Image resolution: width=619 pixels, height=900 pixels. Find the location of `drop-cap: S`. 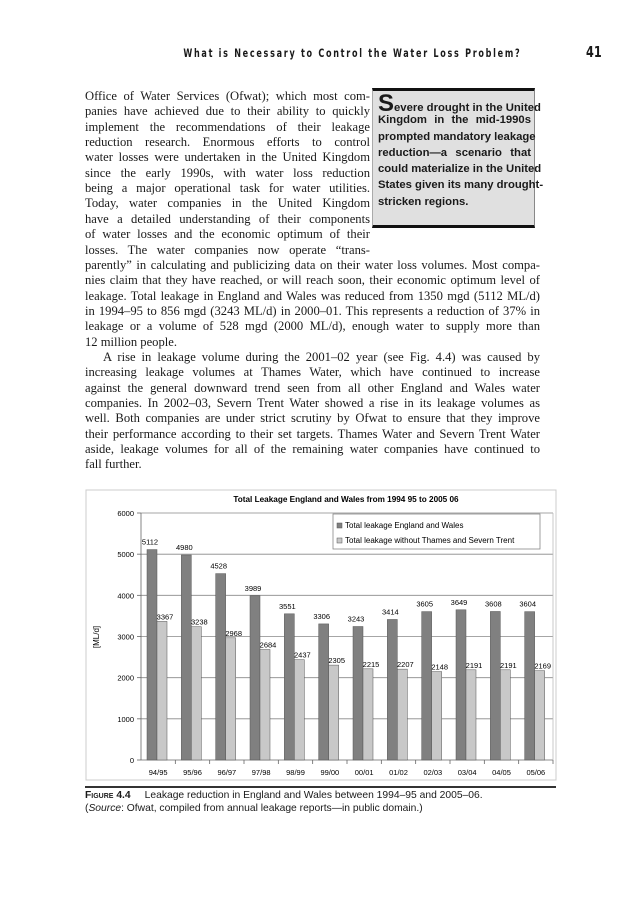

drop-cap: S is located at coordinates (386, 103).